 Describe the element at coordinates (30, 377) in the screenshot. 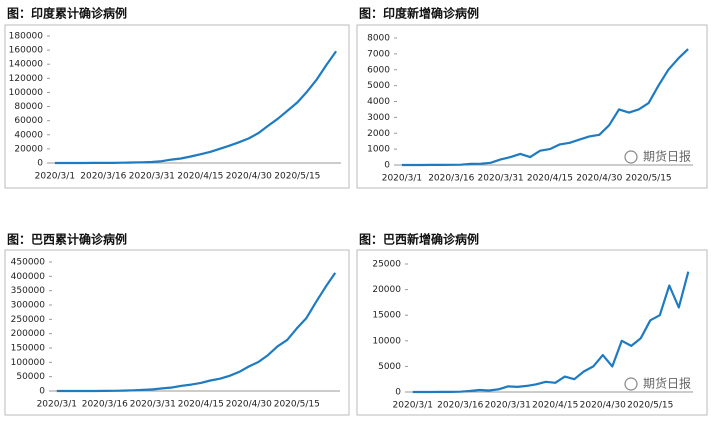

I see `y-tick-label: 50000` at that location.